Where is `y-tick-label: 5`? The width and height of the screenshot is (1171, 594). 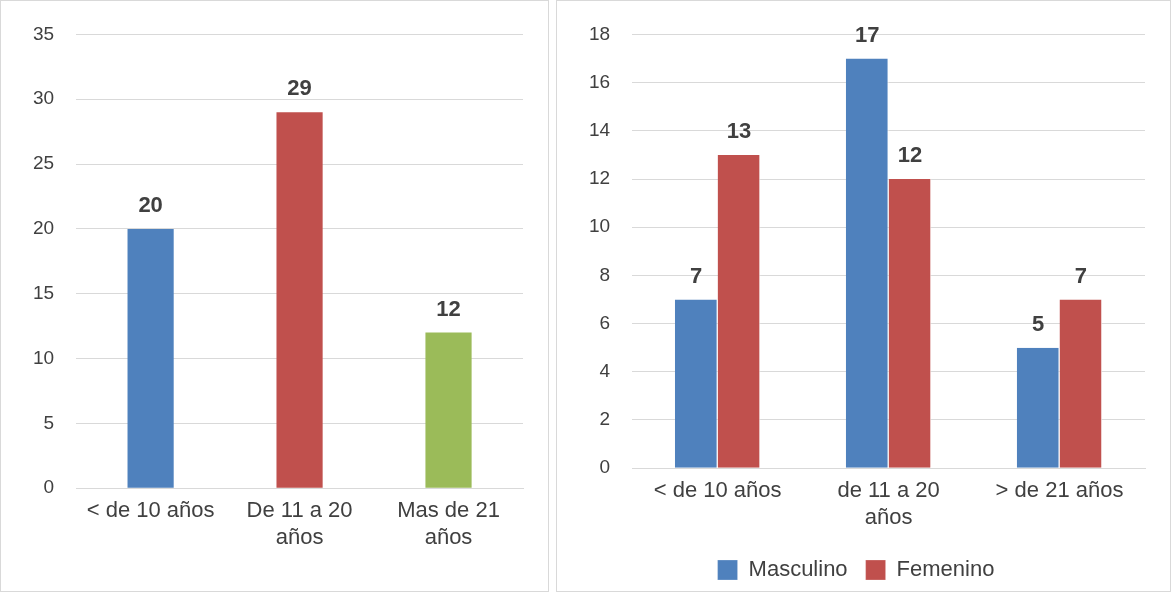
y-tick-label: 5 is located at coordinates (49, 422).